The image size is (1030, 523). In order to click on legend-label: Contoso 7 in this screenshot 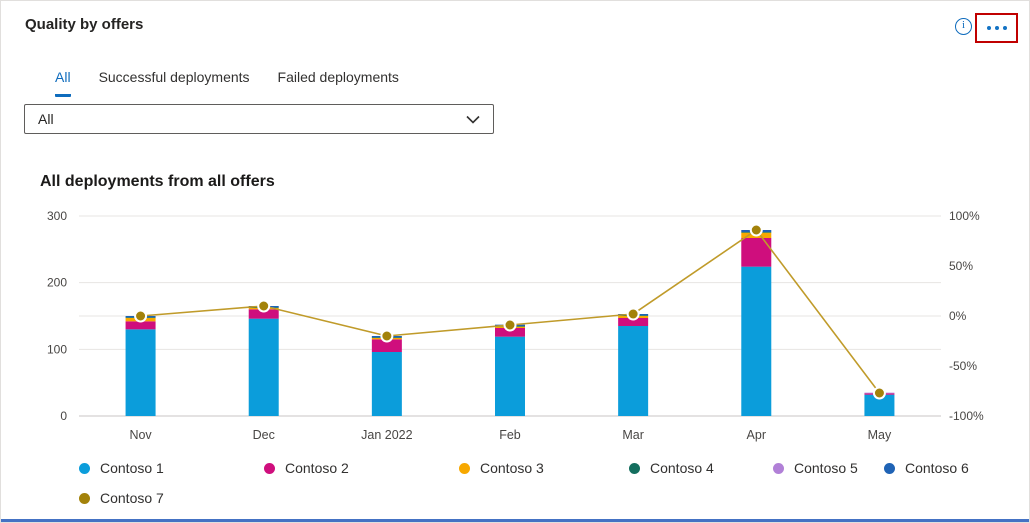, I will do `click(132, 498)`.